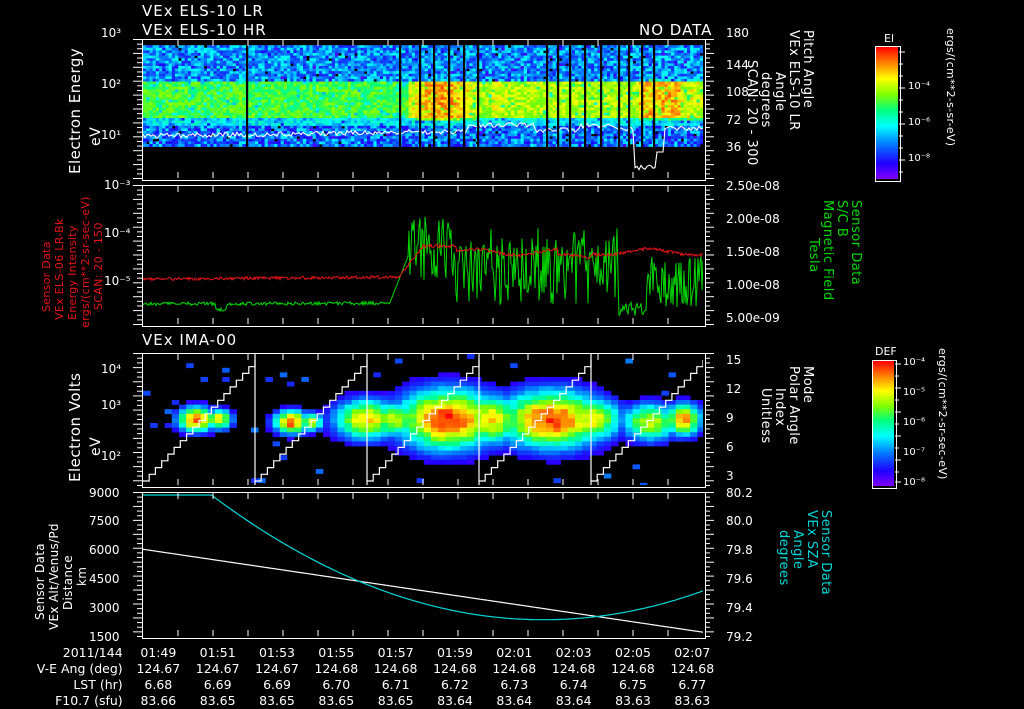 The height and width of the screenshot is (709, 1024). Describe the element at coordinates (111, 135) in the screenshot. I see `panel1-ytick-2: 10¹` at that location.